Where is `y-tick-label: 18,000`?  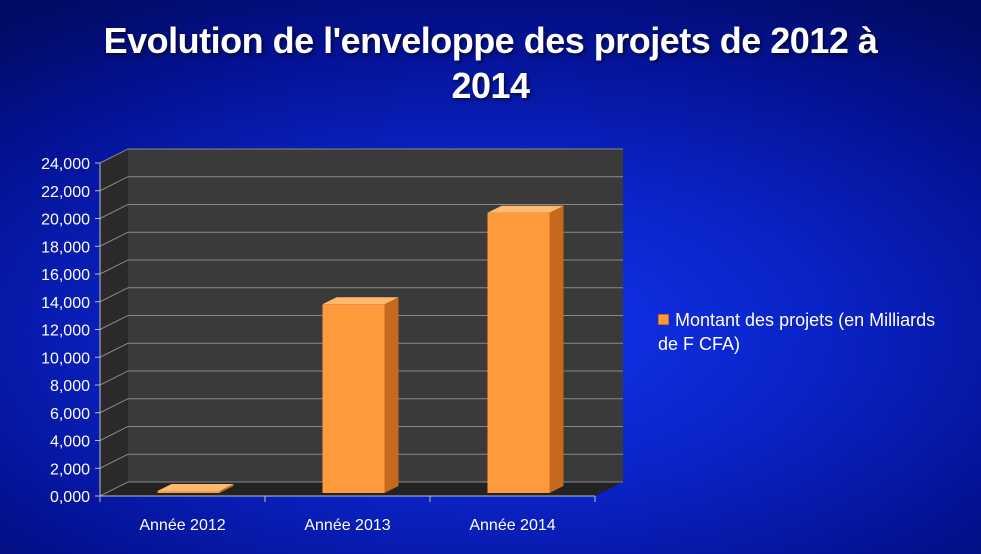 y-tick-label: 18,000 is located at coordinates (65, 247).